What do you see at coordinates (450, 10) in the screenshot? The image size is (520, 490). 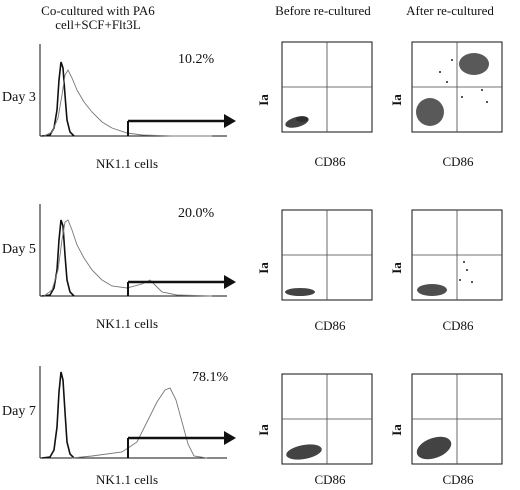 I see `header-after: After re-cultured` at bounding box center [450, 10].